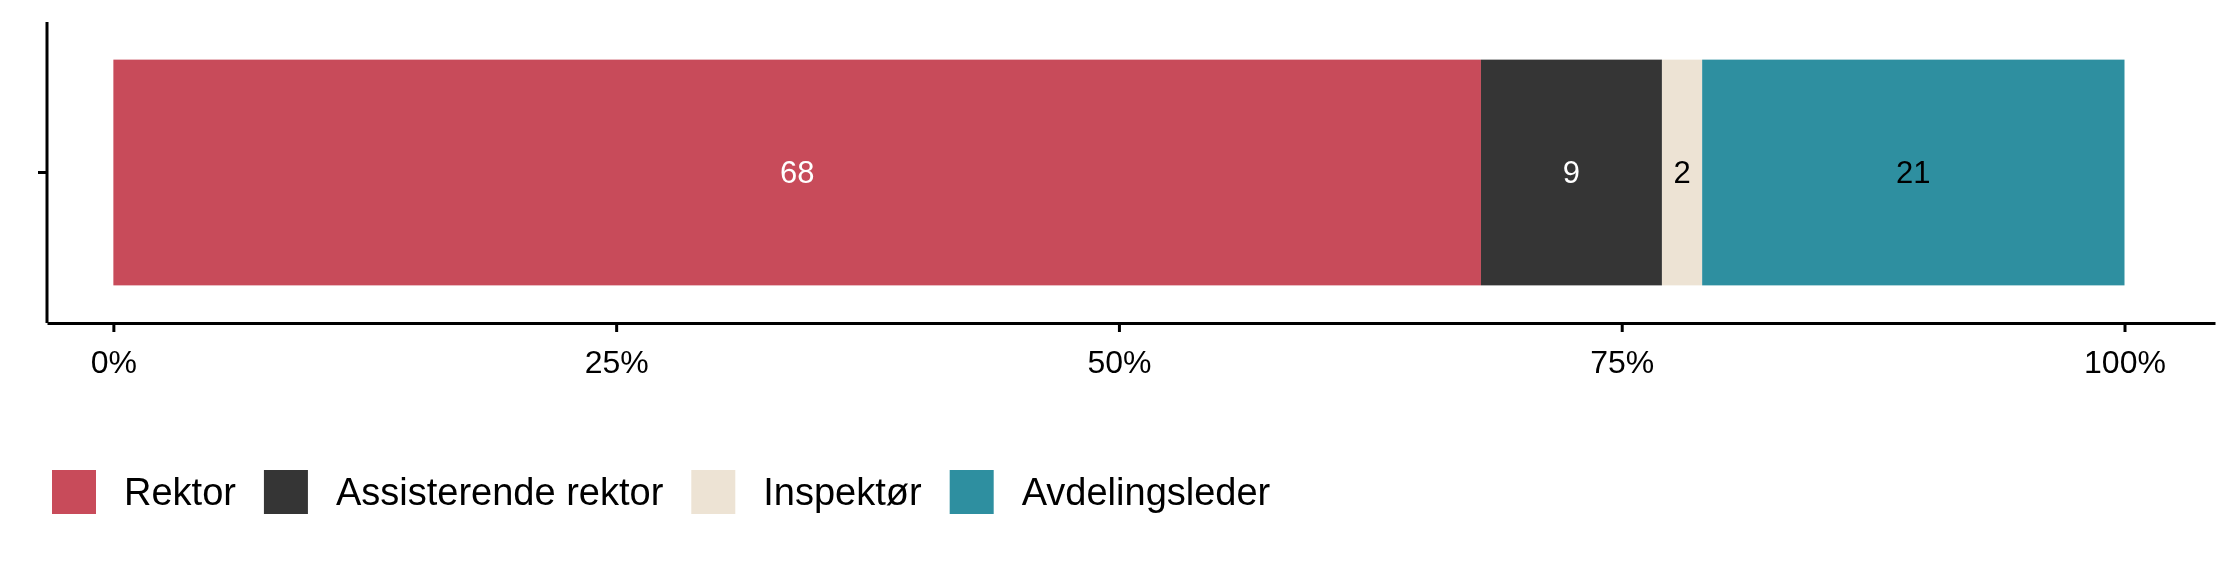 The height and width of the screenshot is (563, 2240). I want to click on legend-label: Inspektør, so click(843, 492).